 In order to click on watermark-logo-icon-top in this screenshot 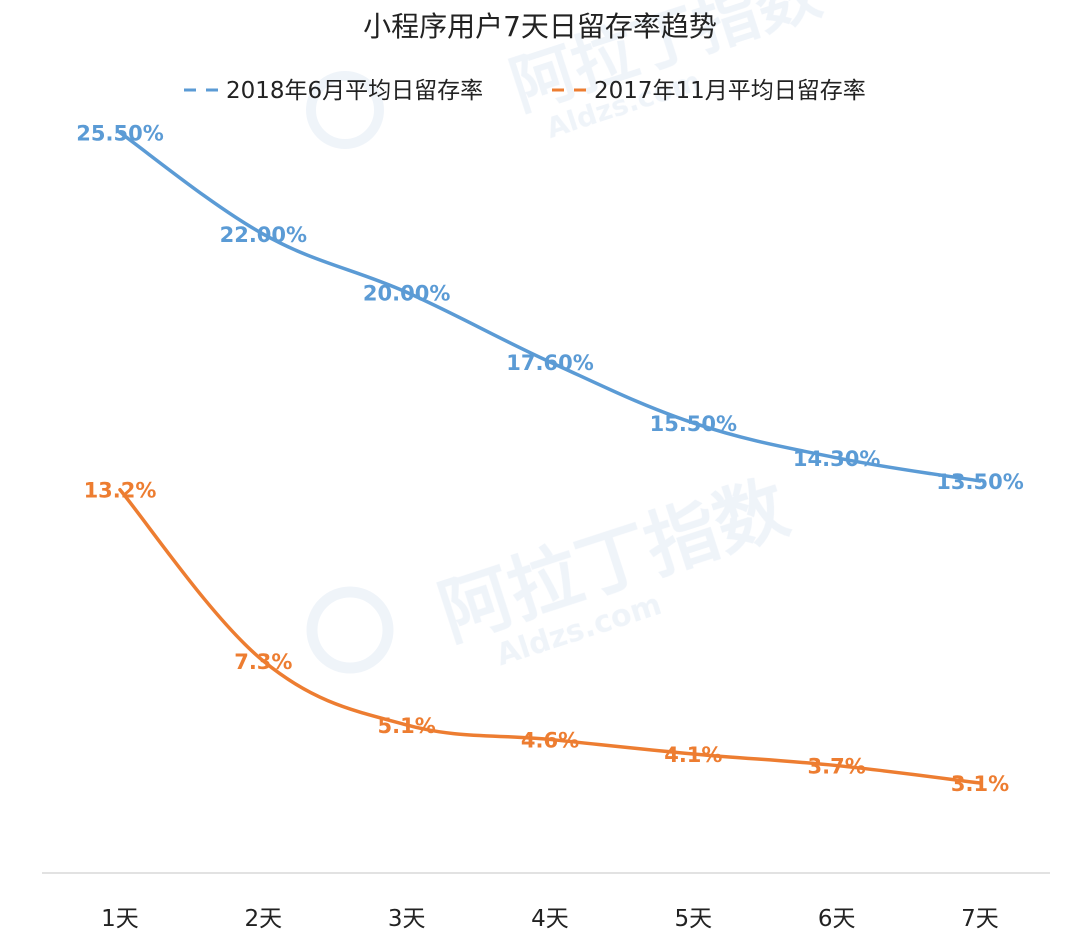, I will do `click(345, 110)`.